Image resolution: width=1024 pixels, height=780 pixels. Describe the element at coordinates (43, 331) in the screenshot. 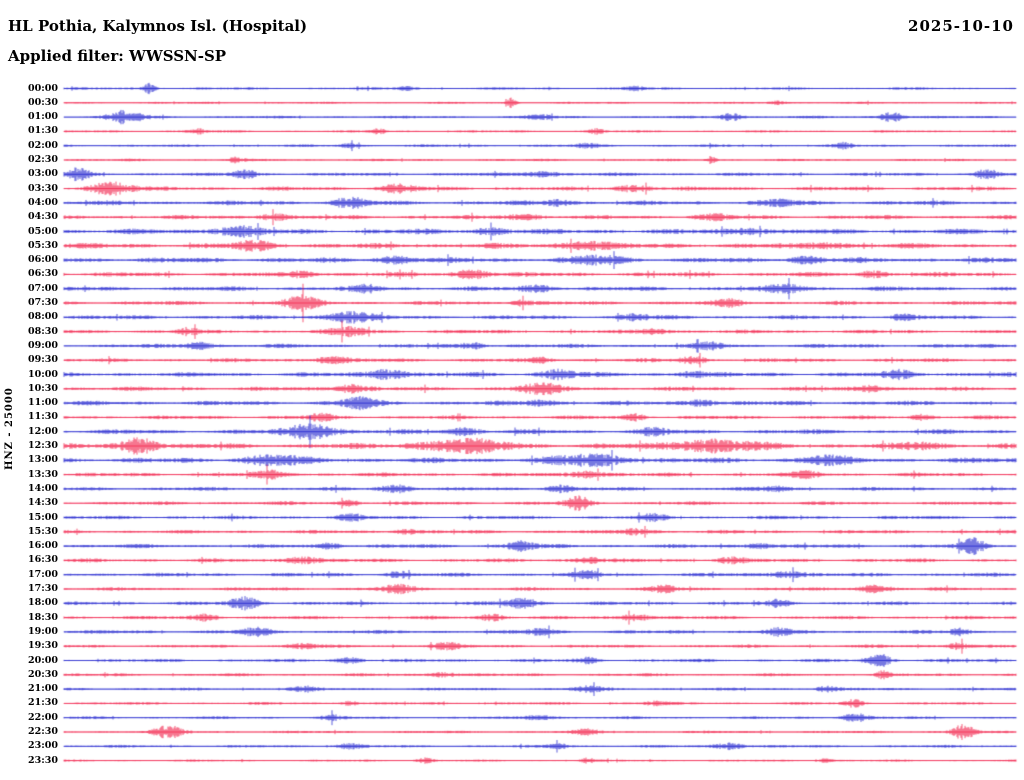

I see `time-label: 08:30` at that location.